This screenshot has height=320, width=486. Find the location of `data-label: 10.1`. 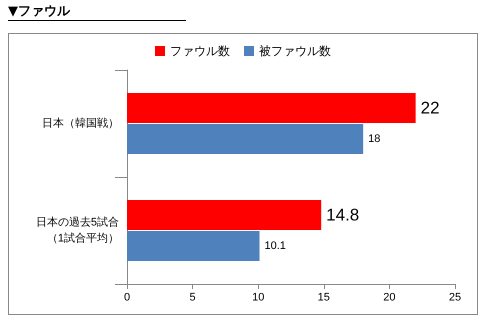

data-label: 10.1 is located at coordinates (275, 246).